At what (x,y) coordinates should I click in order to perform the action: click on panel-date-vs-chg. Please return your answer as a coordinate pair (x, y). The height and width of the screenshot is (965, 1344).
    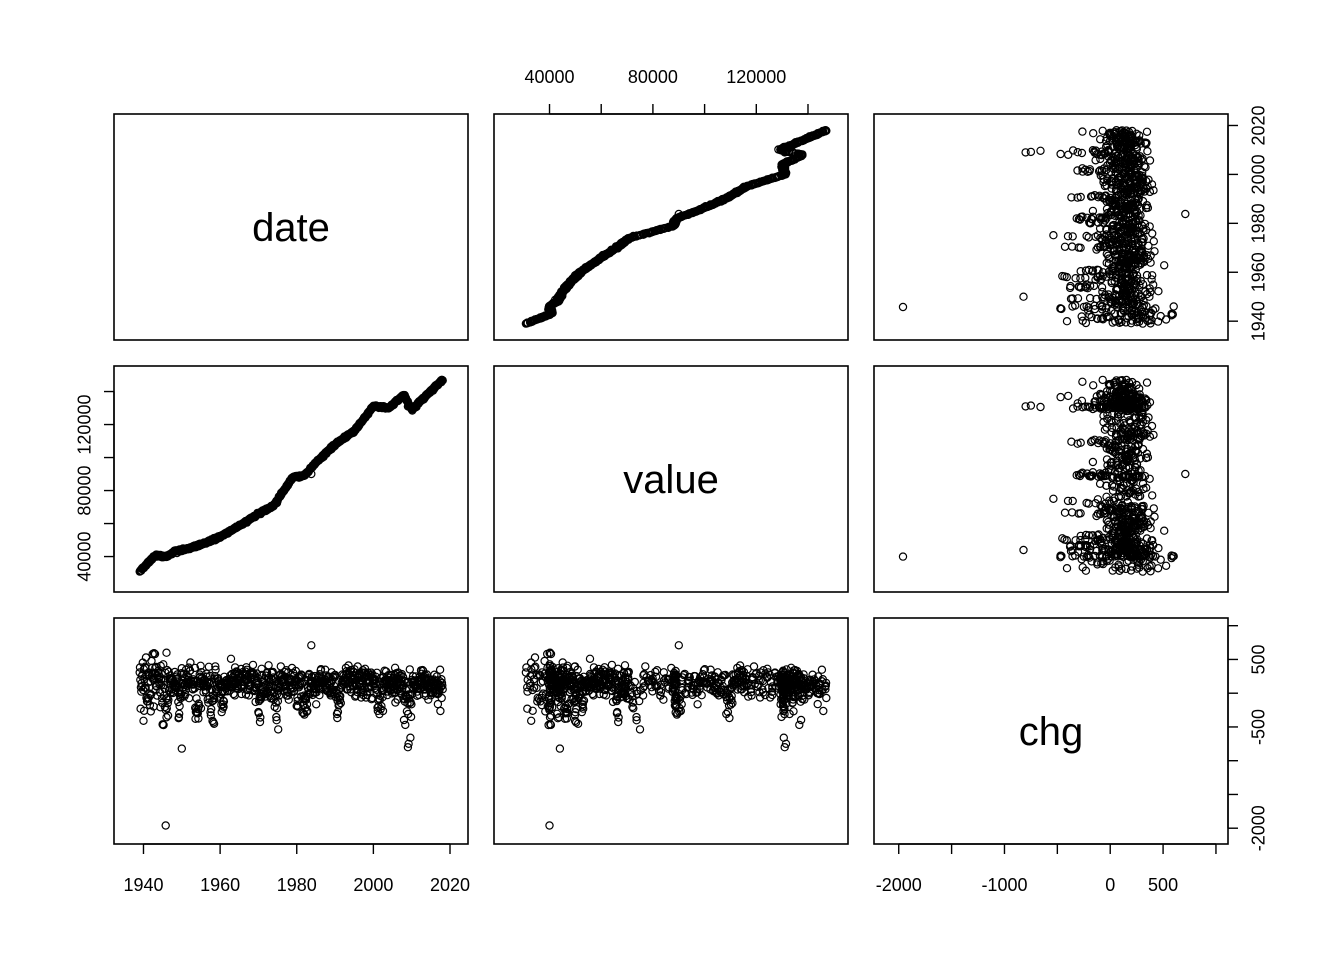
    Looking at the image, I should click on (1051, 227).